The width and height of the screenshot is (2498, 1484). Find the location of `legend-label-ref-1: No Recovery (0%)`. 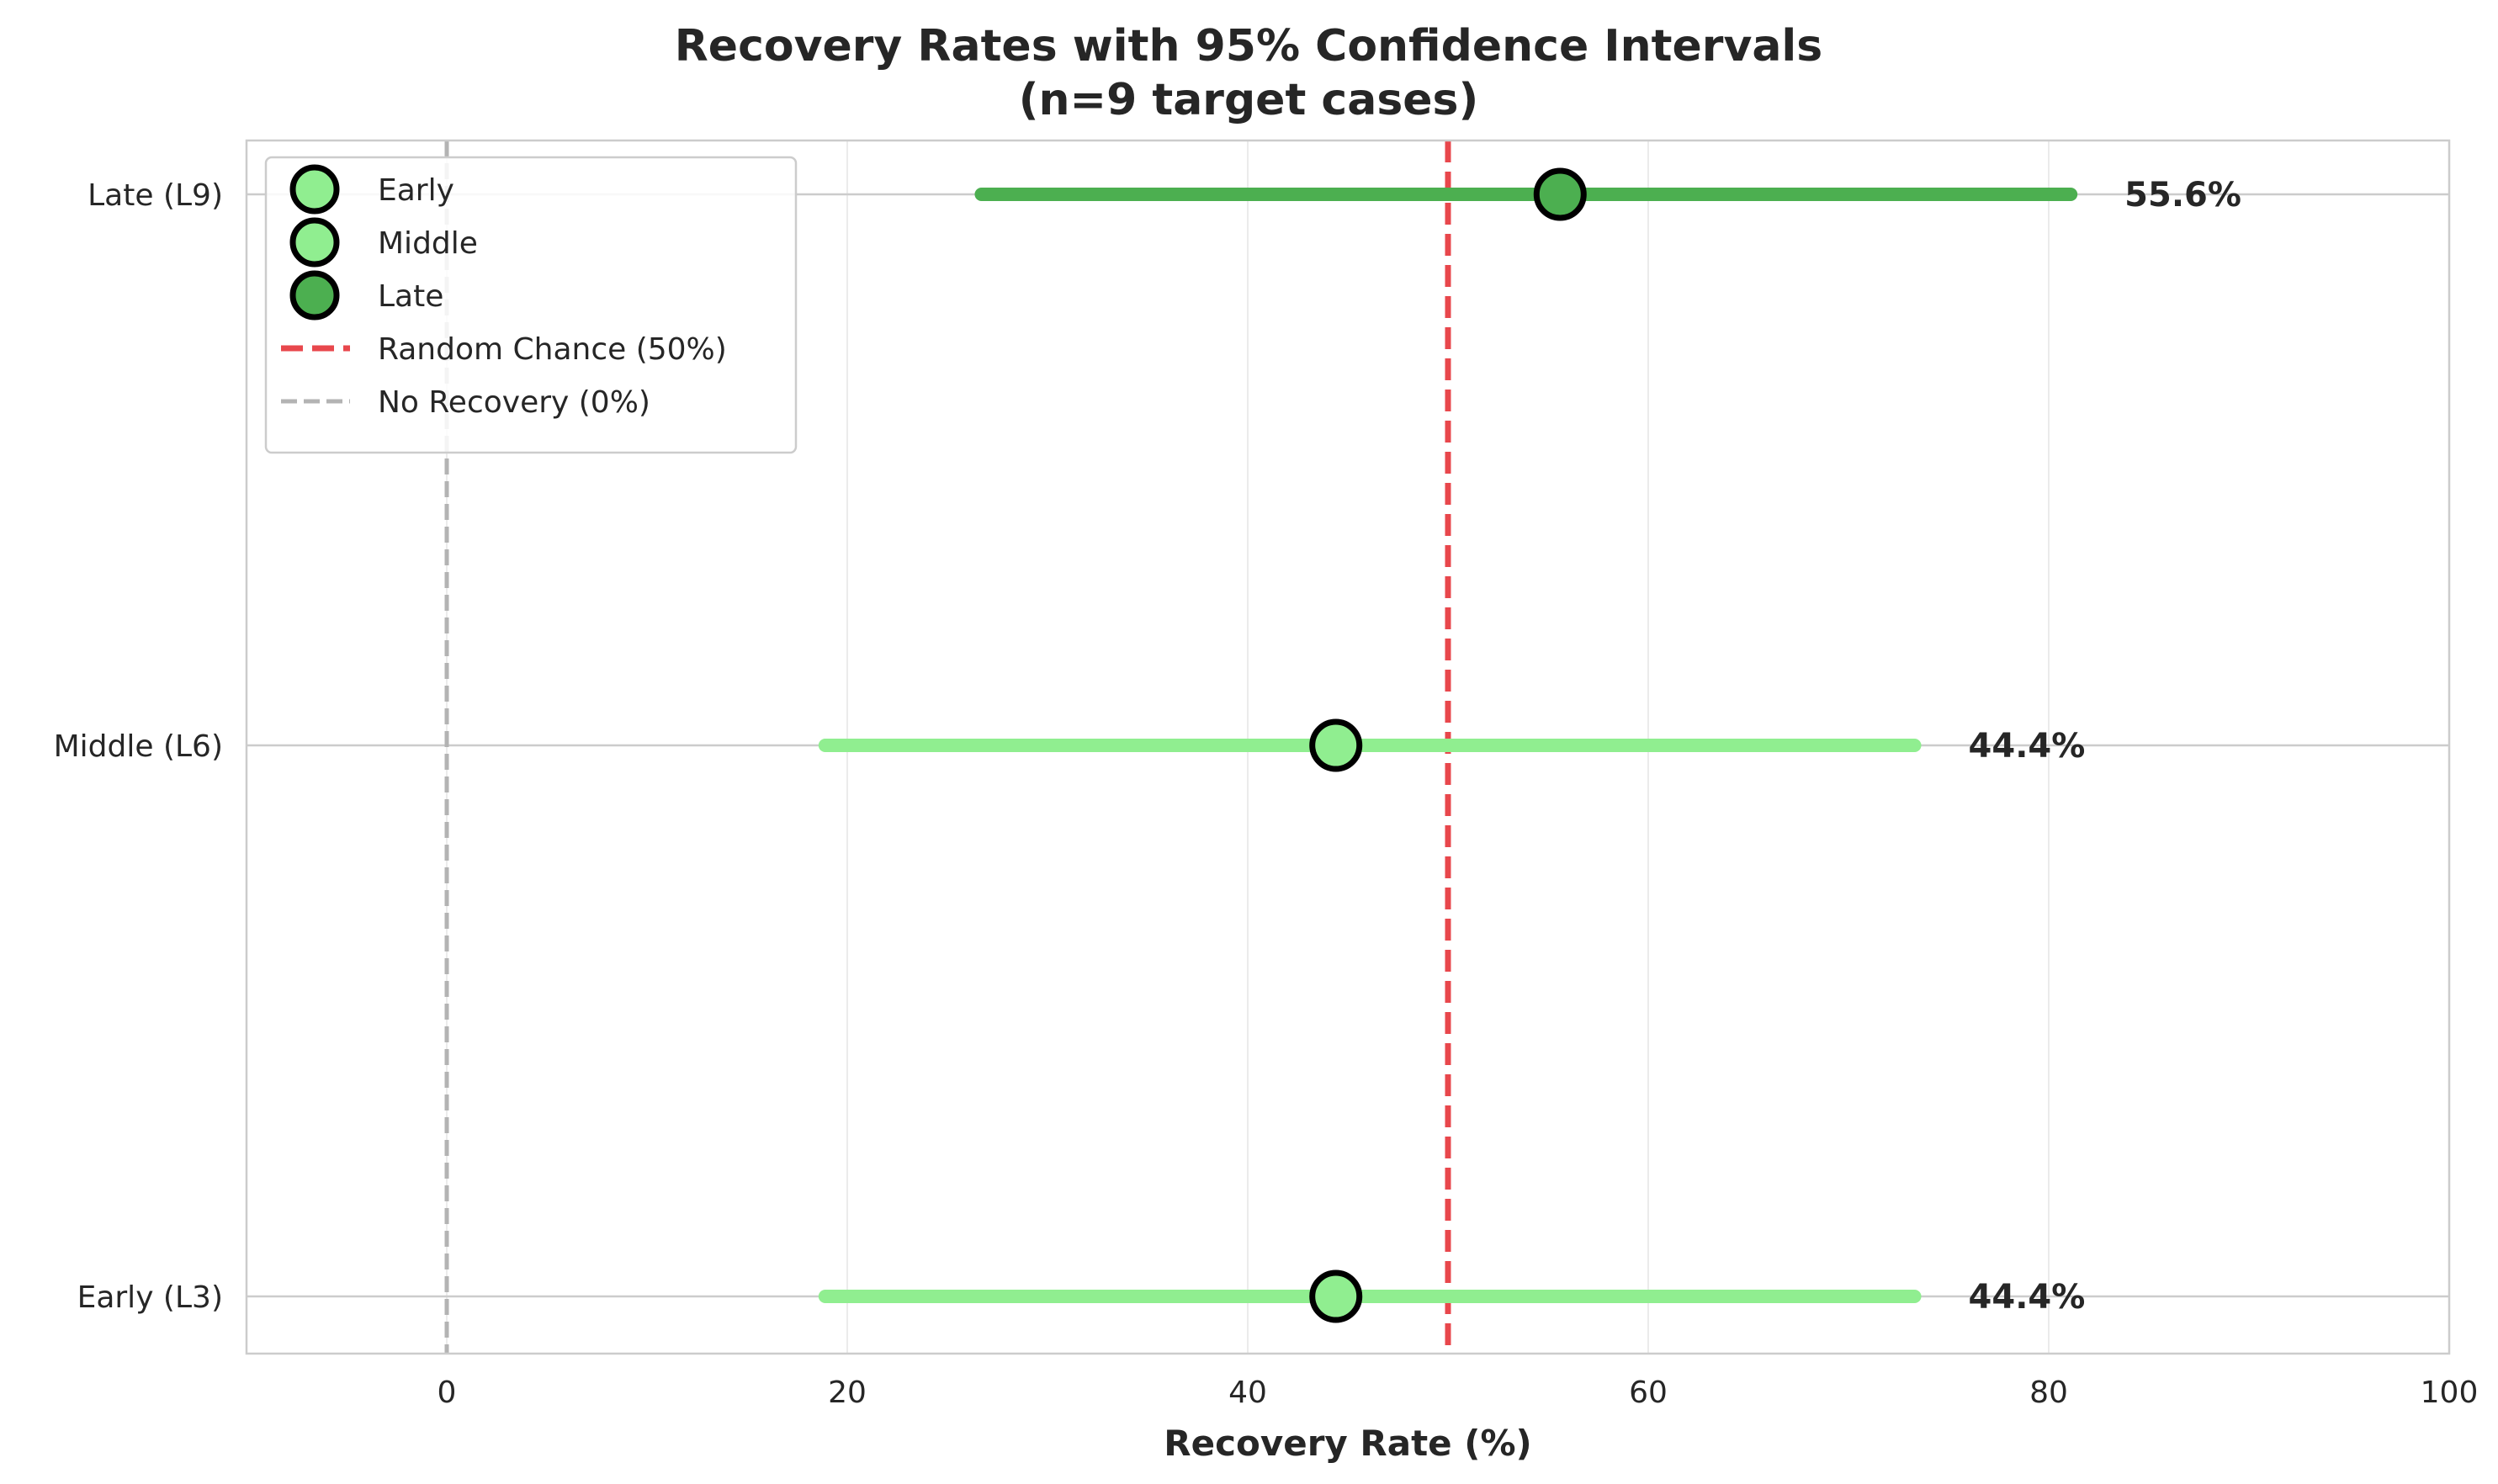

legend-label-ref-1: No Recovery (0%) is located at coordinates (514, 402).